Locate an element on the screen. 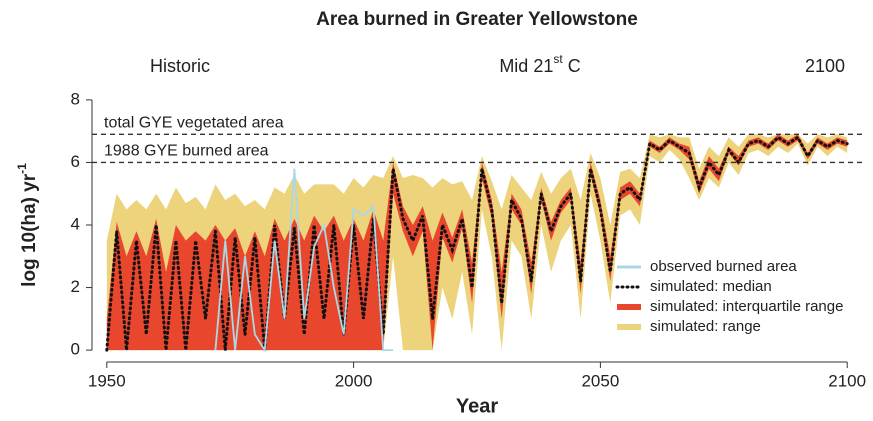  x-tick-label: 1950 is located at coordinates (107, 380).